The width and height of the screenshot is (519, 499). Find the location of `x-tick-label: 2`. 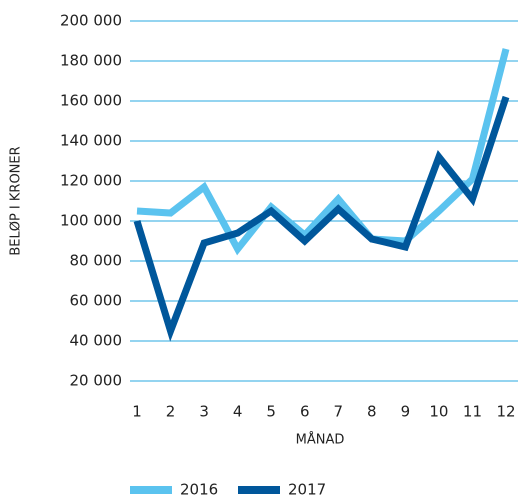

x-tick-label: 2 is located at coordinates (171, 412).